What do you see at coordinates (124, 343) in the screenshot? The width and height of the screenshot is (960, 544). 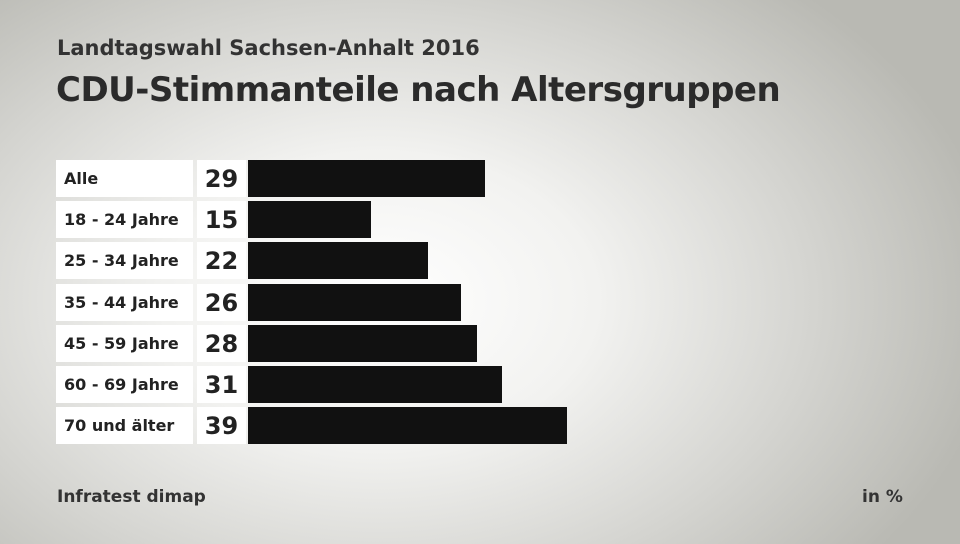 I see `category-label: 45 - 59 Jahre` at bounding box center [124, 343].